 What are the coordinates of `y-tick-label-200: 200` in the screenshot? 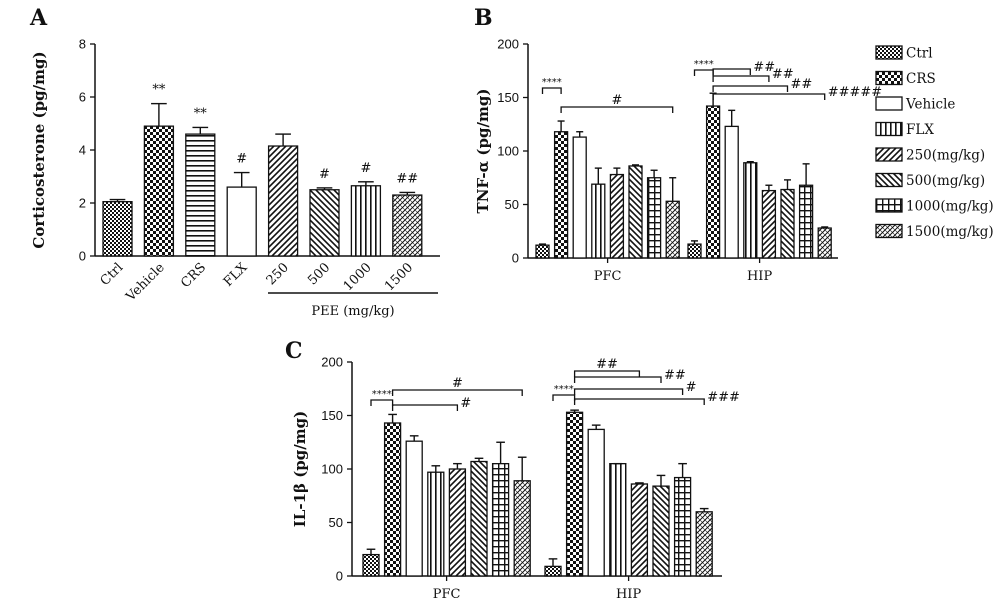 It's located at (508, 44).